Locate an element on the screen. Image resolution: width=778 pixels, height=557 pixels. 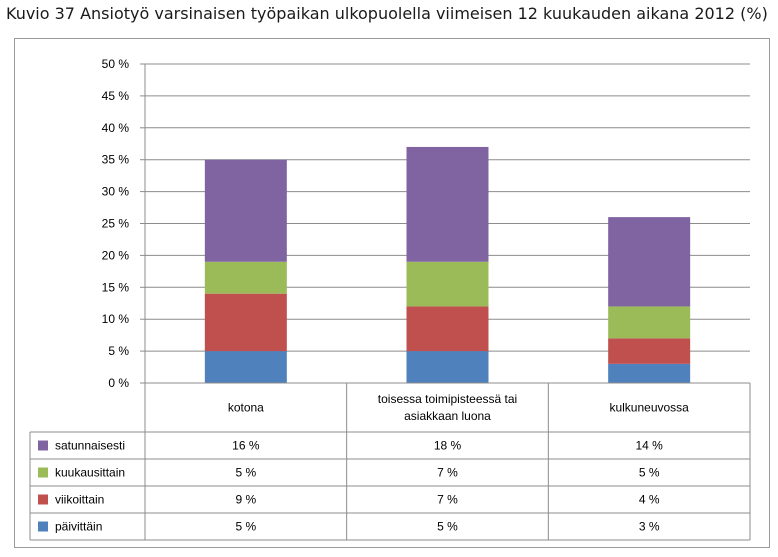
data-label: 4 % is located at coordinates (649, 500).